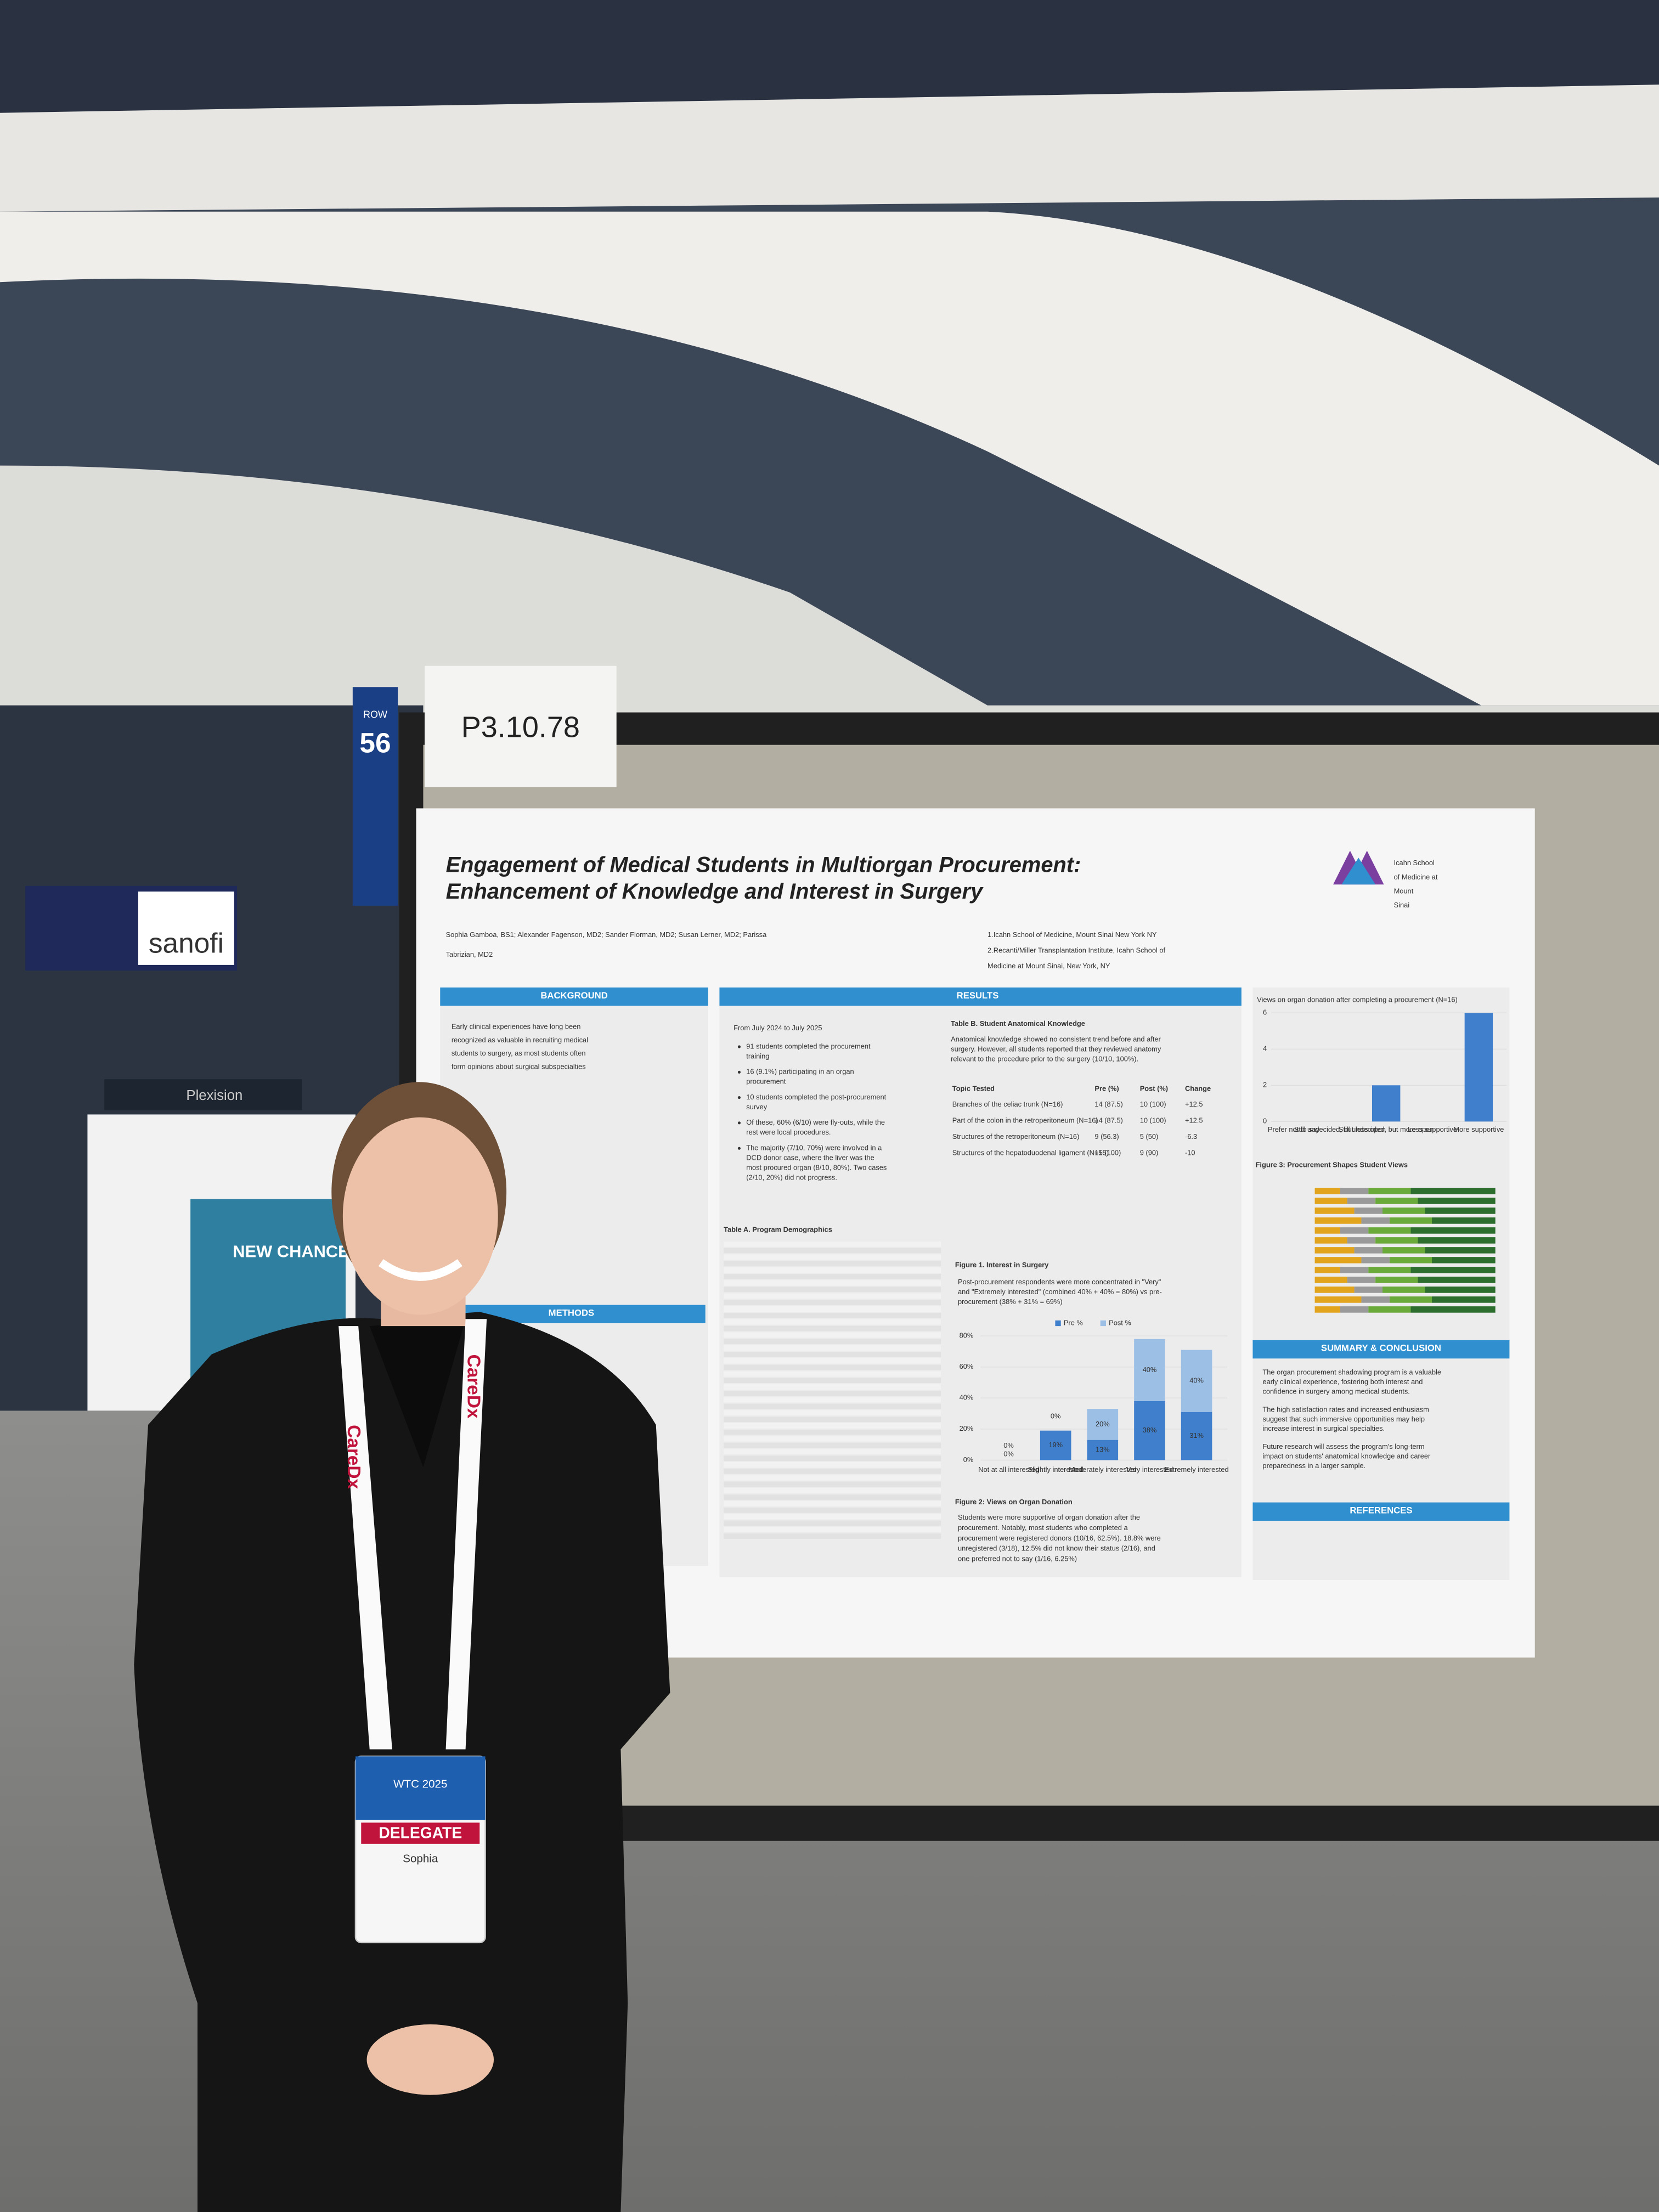  What do you see at coordinates (1108, 1104) in the screenshot?
I see `text: 14 (87.5)` at bounding box center [1108, 1104].